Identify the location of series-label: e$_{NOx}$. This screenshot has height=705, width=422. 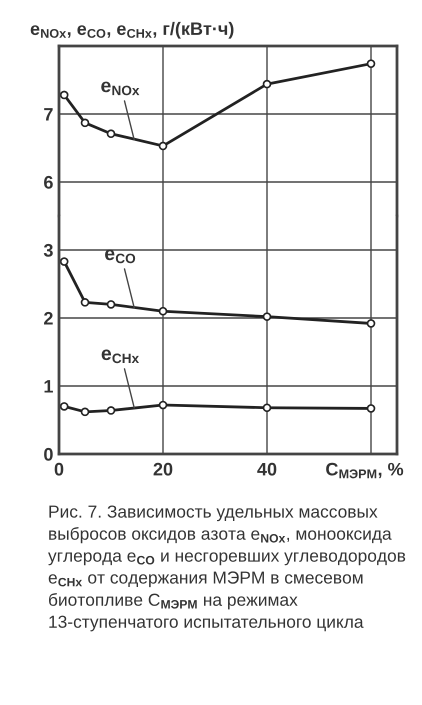
(120, 89).